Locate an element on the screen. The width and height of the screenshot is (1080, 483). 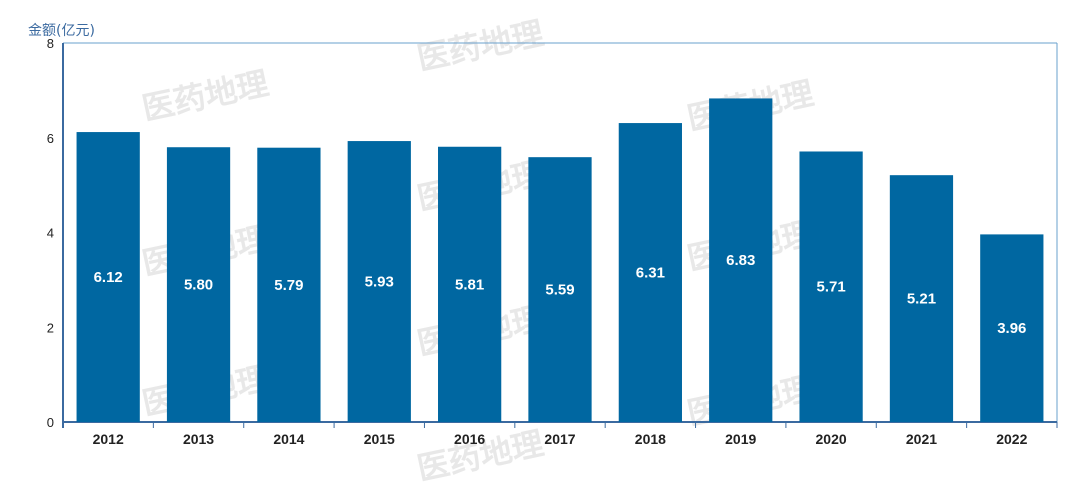
data-label: 3.96 is located at coordinates (1011, 328).